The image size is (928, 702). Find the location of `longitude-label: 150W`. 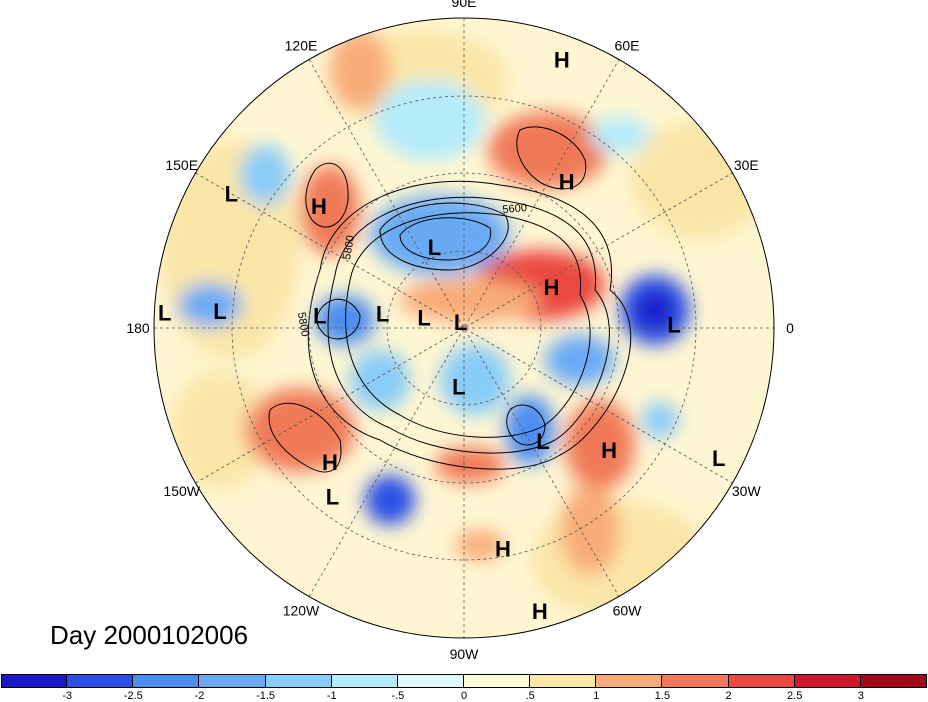

longitude-label: 150W is located at coordinates (181, 491).